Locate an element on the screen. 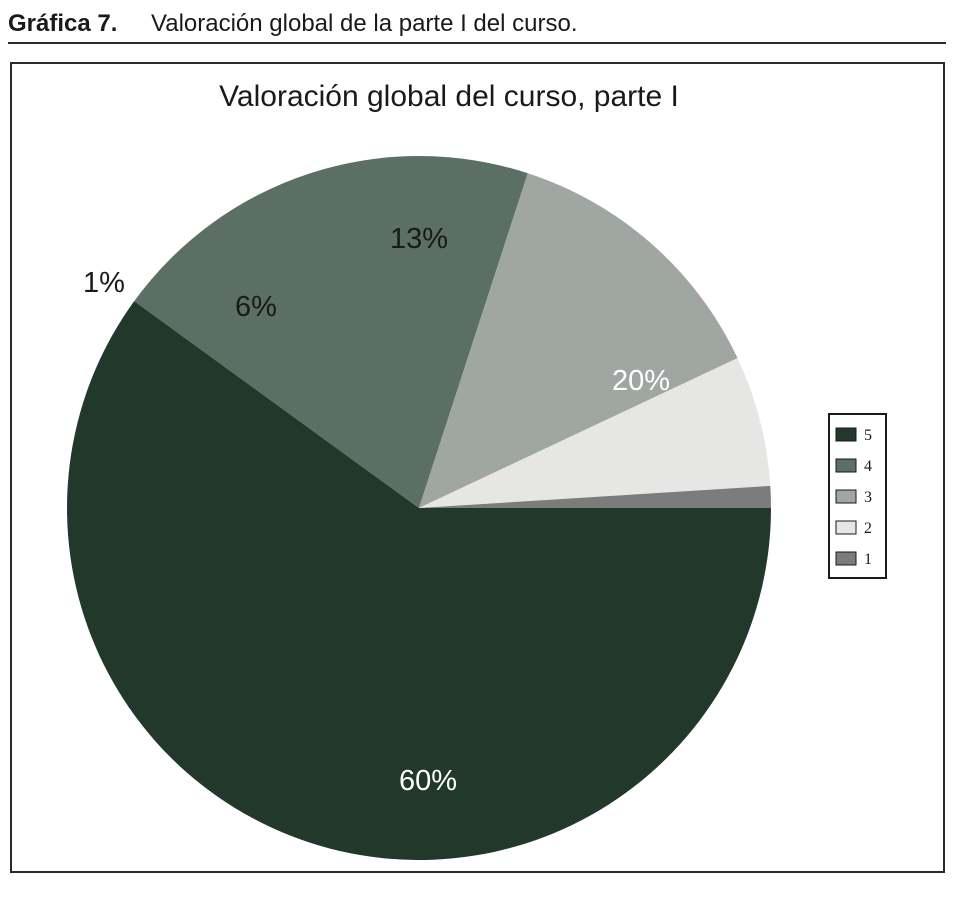 Image resolution: width=962 pixels, height=898 pixels. legend-label-1: 1 is located at coordinates (868, 559).